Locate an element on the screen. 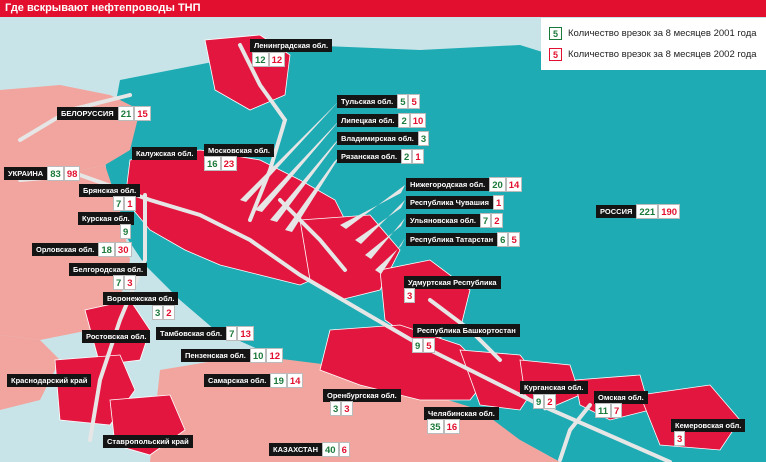  region-label: Московская обл. is located at coordinates (239, 150).